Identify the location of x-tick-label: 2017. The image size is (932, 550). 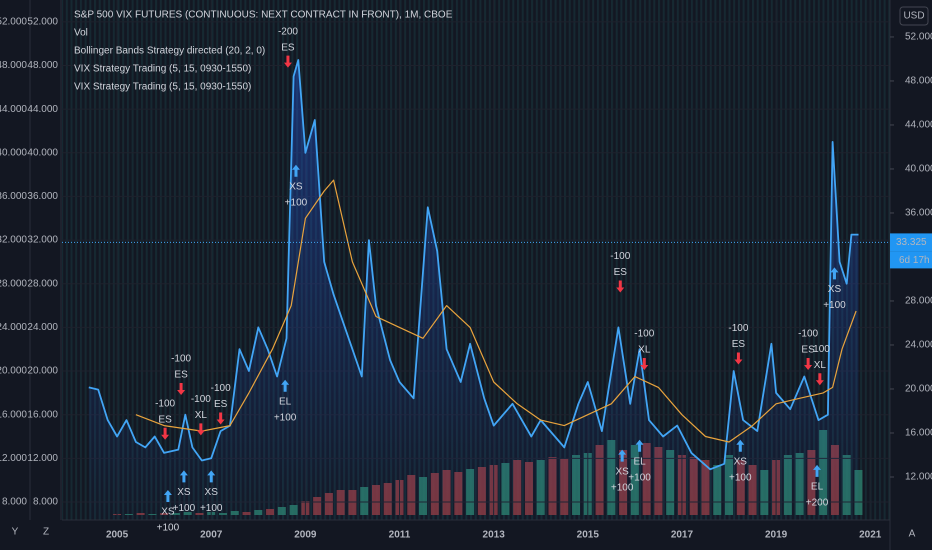
(682, 535).